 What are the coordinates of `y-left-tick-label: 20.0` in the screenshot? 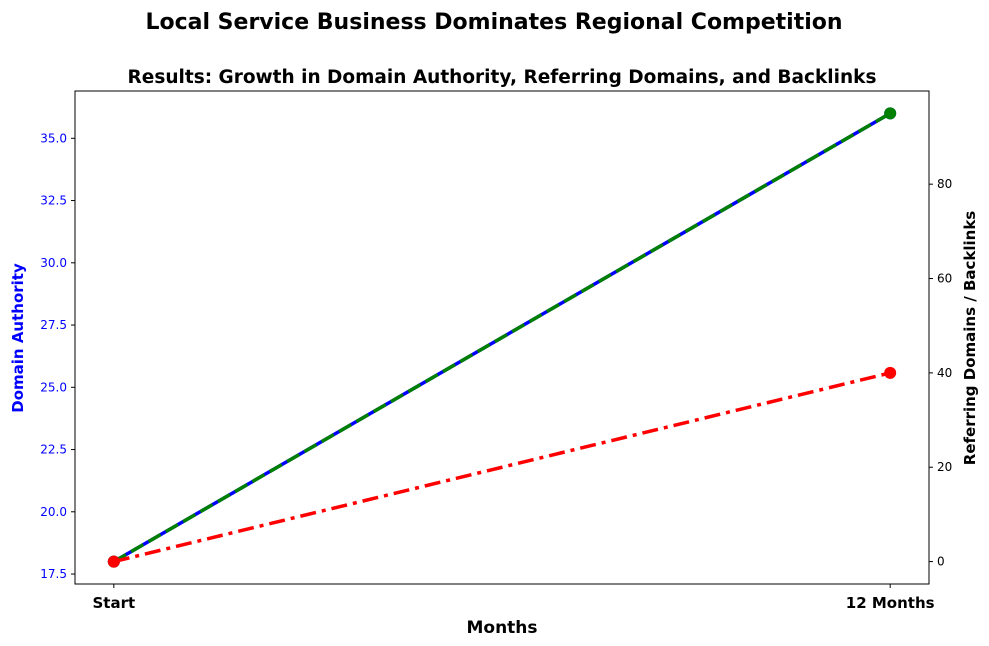 It's located at (53, 512).